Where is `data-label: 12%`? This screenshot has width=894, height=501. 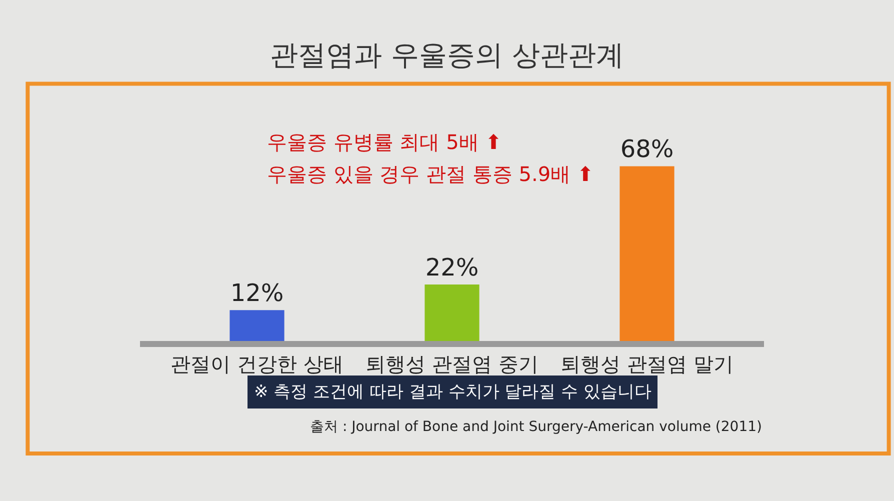
data-label: 12% is located at coordinates (257, 293).